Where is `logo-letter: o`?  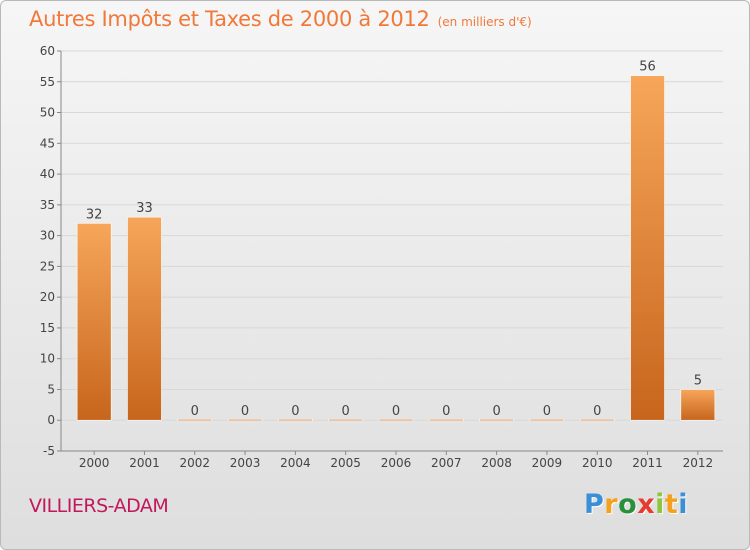
logo-letter: o is located at coordinates (628, 504).